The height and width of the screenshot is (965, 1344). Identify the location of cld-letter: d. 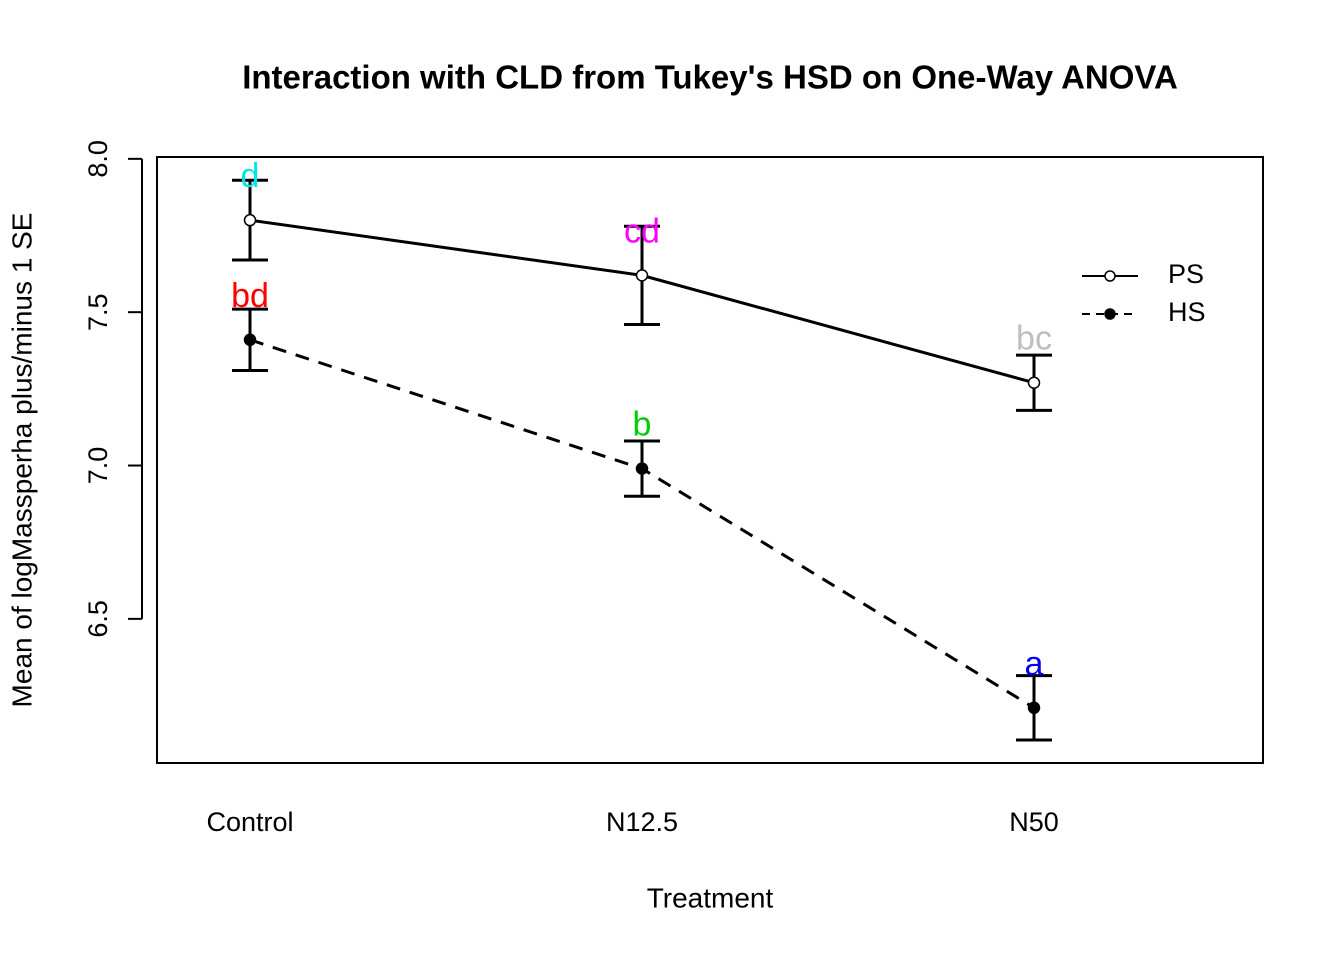
(250, 176).